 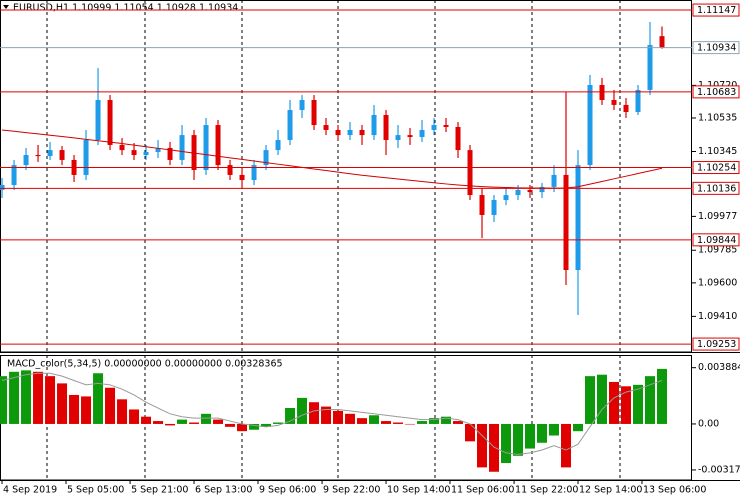 I want to click on macd-signal-line, so click(x=332, y=413).